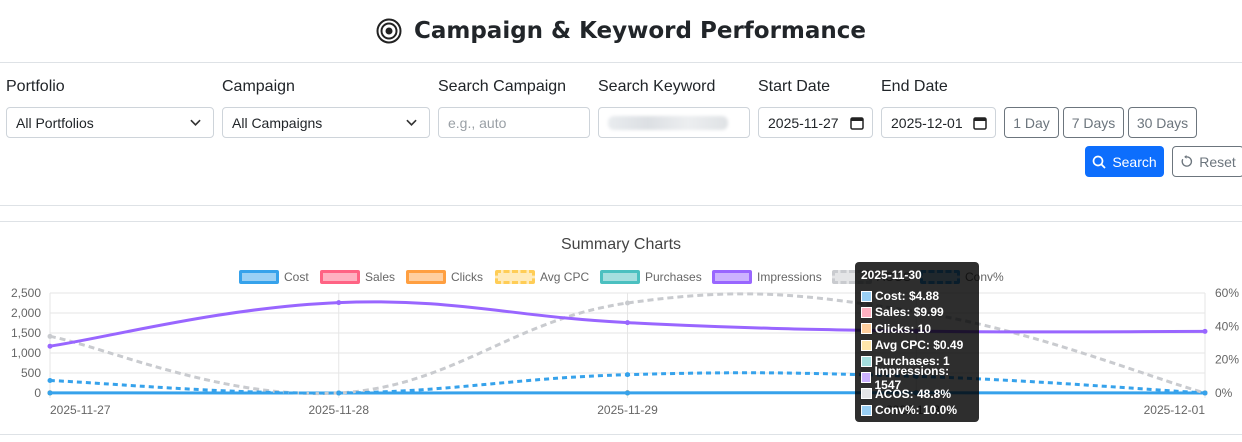 The width and height of the screenshot is (1242, 442). I want to click on x-tick-label: 2025-12-01, so click(1175, 410).